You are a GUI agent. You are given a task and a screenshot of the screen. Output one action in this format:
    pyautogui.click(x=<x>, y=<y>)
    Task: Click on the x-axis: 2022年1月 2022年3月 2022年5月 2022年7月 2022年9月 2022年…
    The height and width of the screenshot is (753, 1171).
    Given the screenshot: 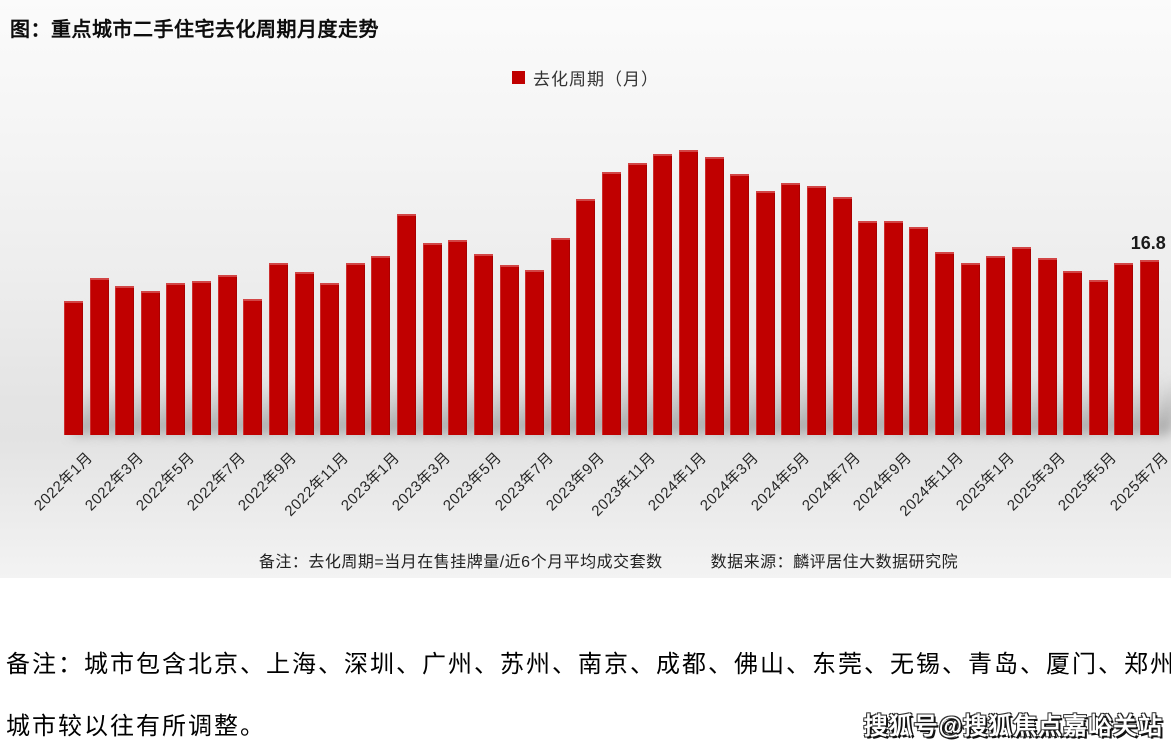 What is the action you would take?
    pyautogui.click(x=585, y=490)
    